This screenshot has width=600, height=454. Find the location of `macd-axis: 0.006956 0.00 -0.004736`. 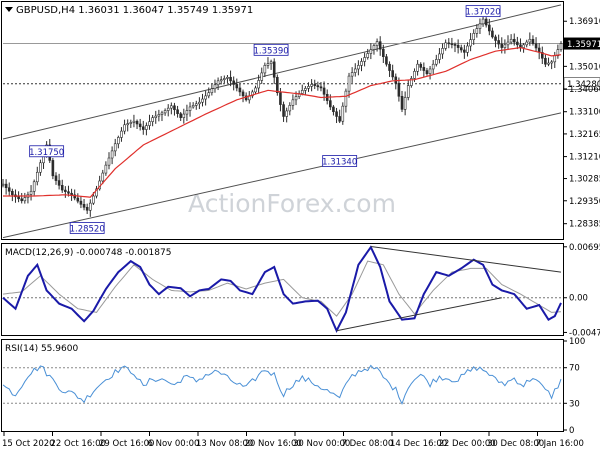

macd-axis: 0.006956 0.00 -0.004736 is located at coordinates (581, 290).